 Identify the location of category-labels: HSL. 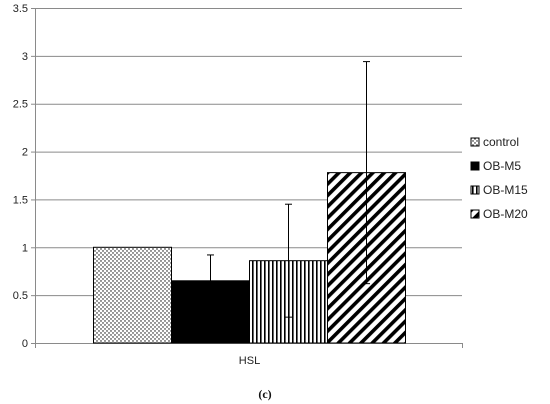
(249, 361).